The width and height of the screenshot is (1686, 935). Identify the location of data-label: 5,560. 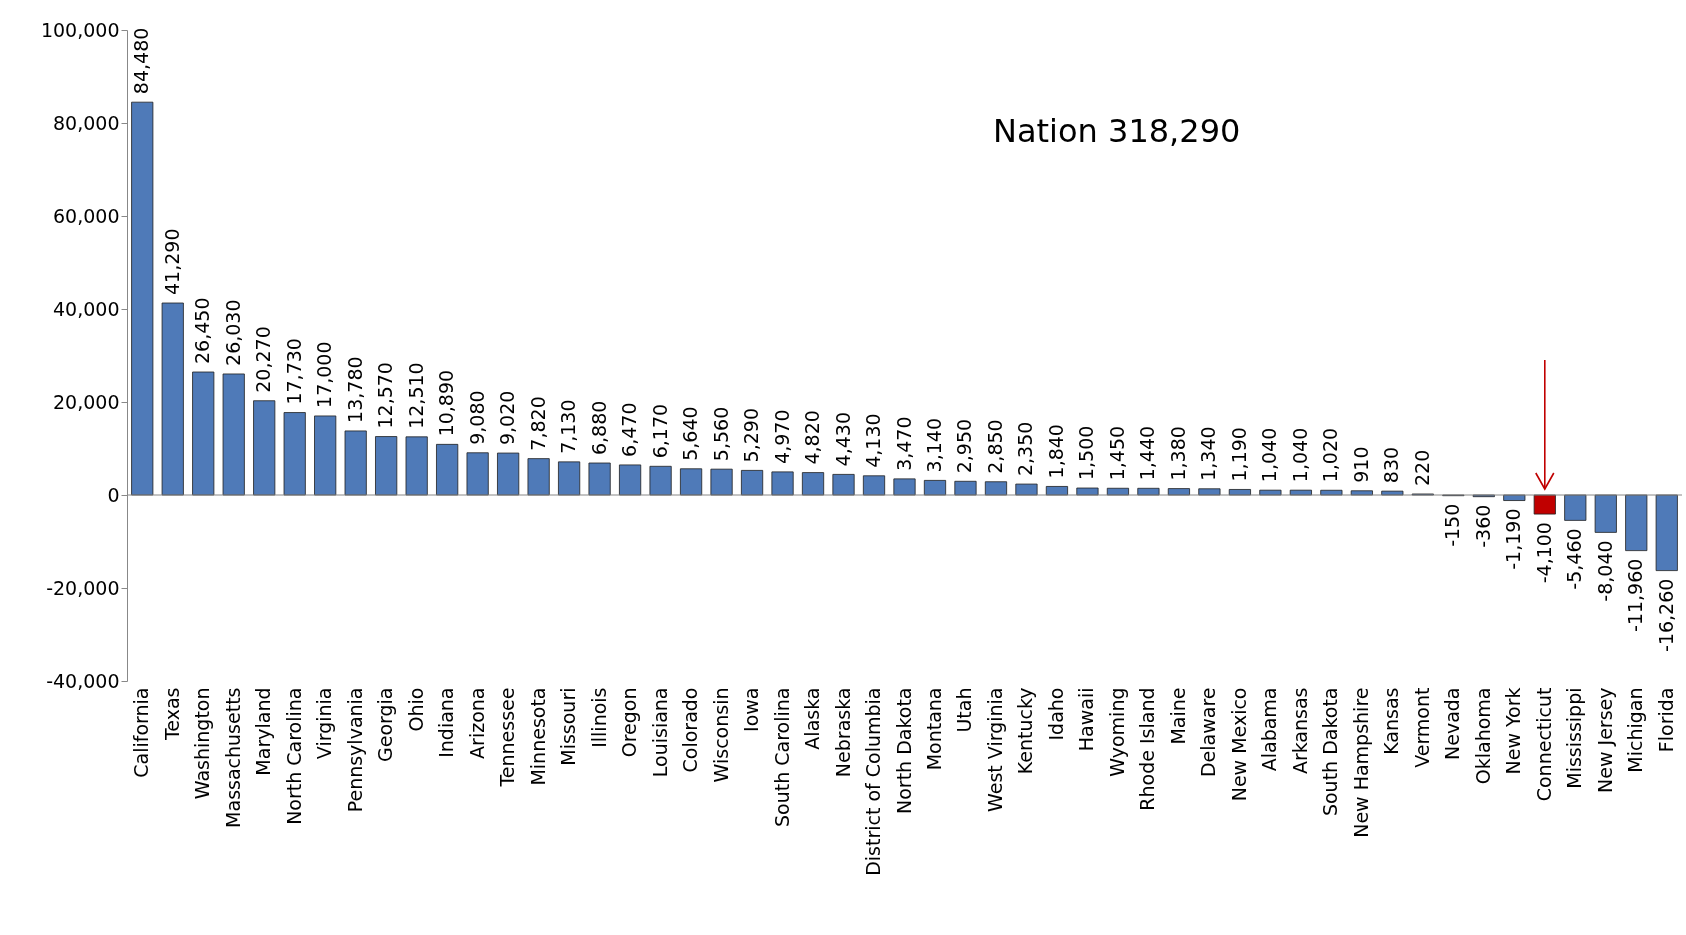
(720, 434).